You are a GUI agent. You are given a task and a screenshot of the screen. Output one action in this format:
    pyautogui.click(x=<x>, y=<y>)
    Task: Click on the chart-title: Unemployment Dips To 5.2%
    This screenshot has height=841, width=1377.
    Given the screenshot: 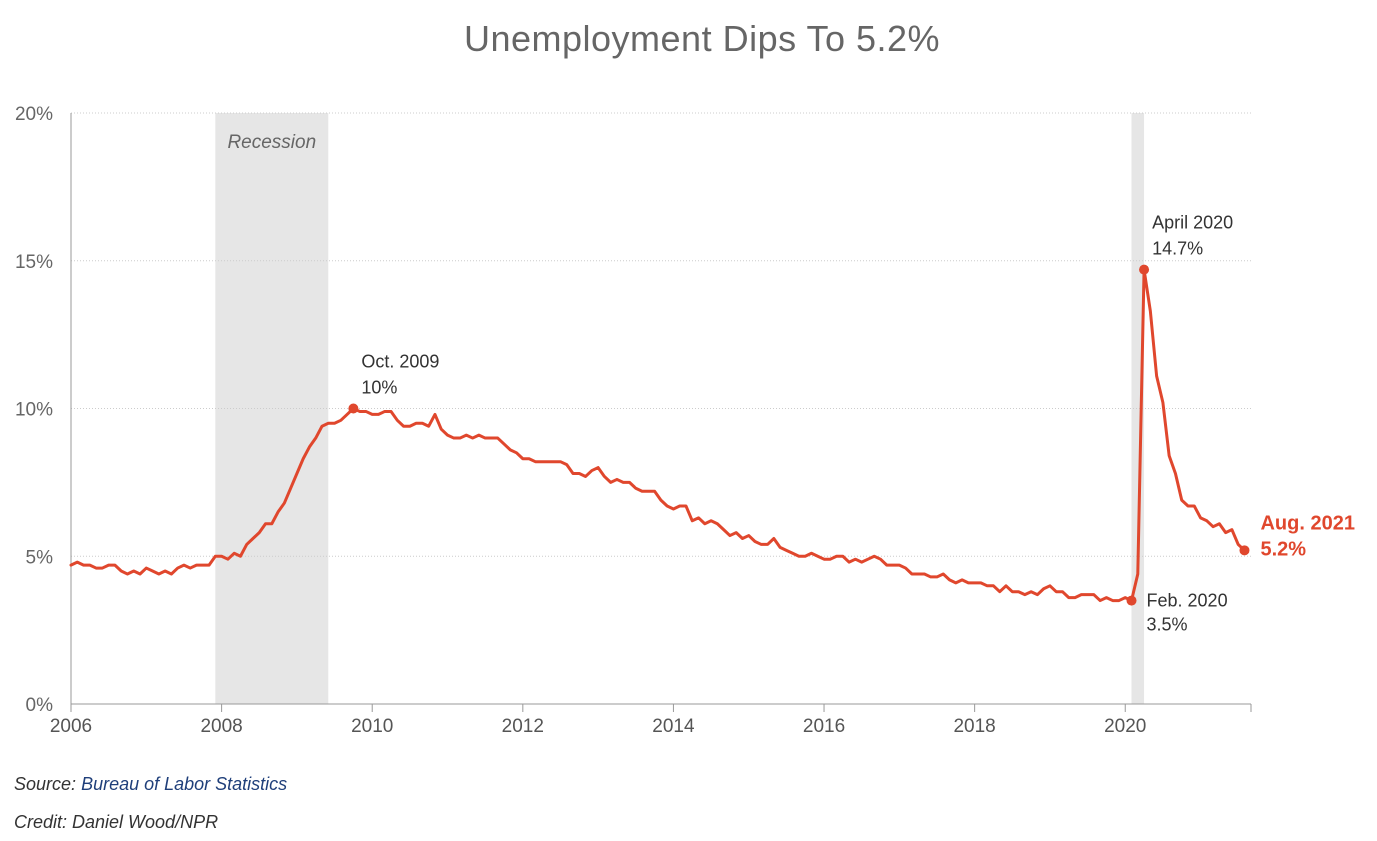 What is the action you would take?
    pyautogui.click(x=702, y=38)
    